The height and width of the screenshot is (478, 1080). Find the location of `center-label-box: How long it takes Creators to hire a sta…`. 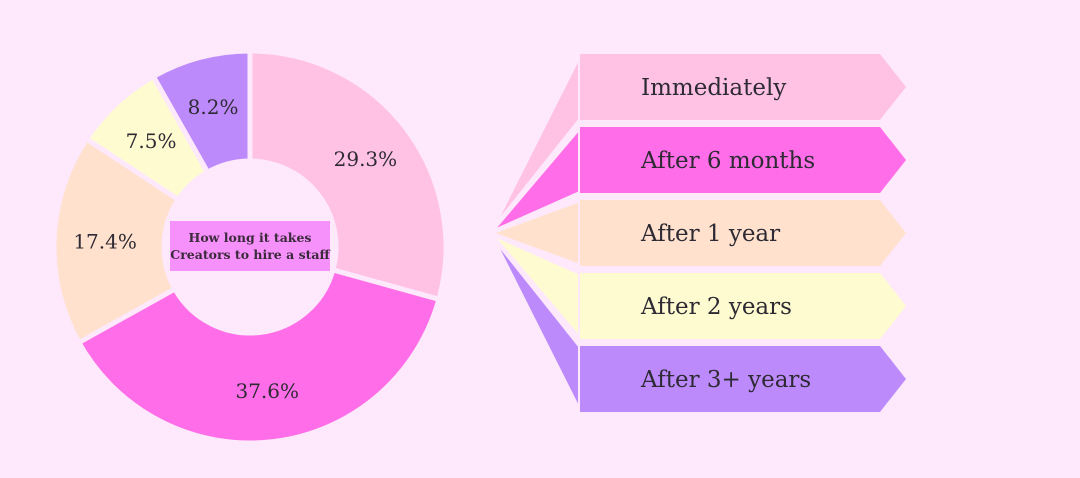

center-label-box: How long it takes Creators to hire a sta… is located at coordinates (250, 246).